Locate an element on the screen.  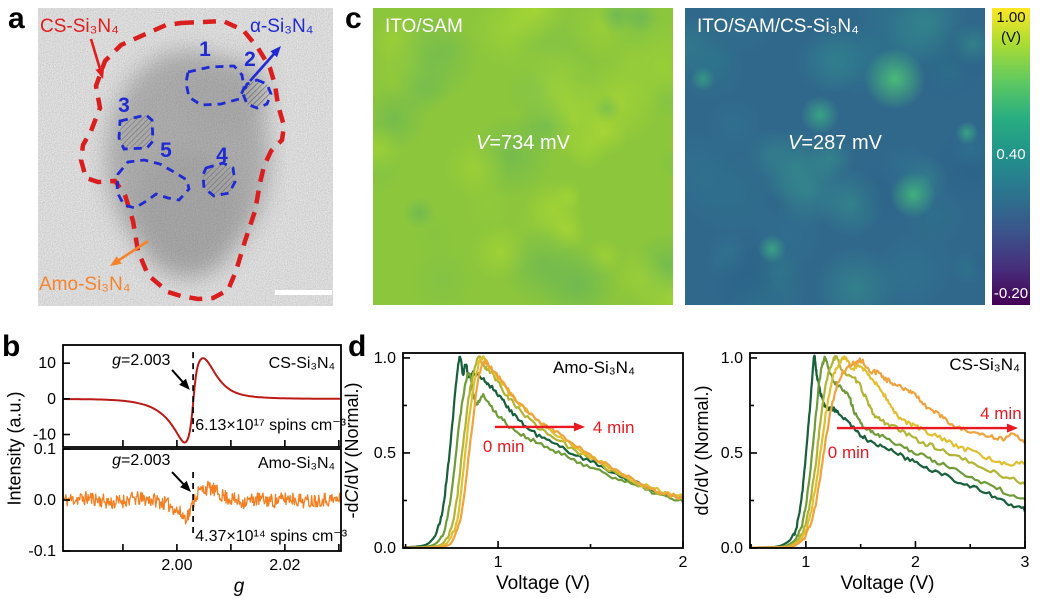
series-0-min is located at coordinates (543, 451).